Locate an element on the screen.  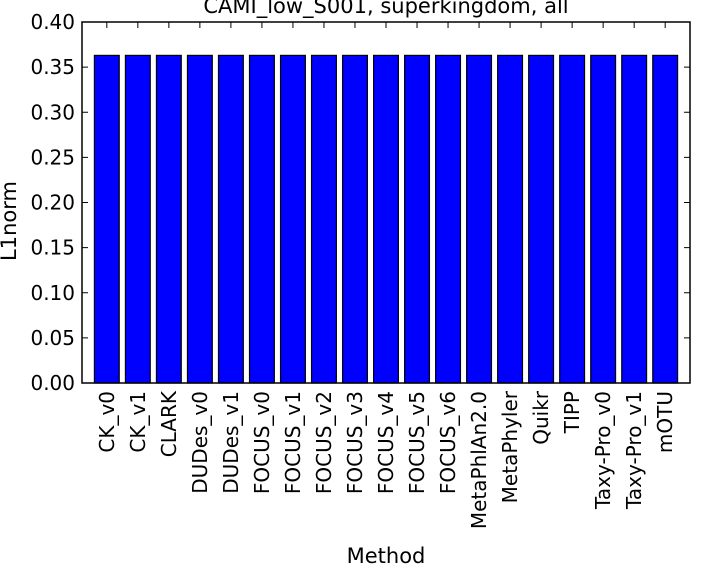
x-tick-label-10: FOCUS_v5 is located at coordinates (417, 442).